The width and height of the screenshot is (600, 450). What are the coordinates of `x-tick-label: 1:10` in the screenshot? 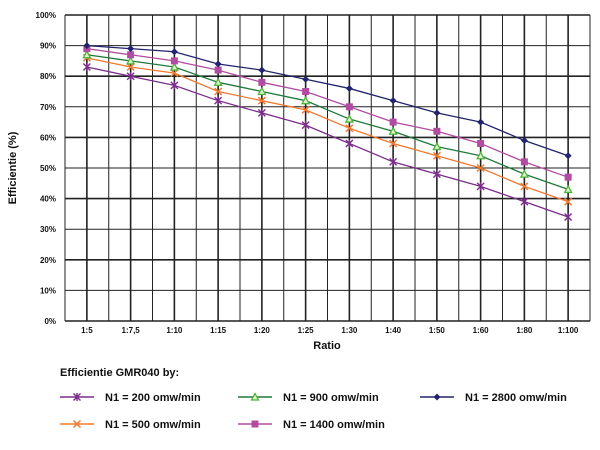 It's located at (174, 330).